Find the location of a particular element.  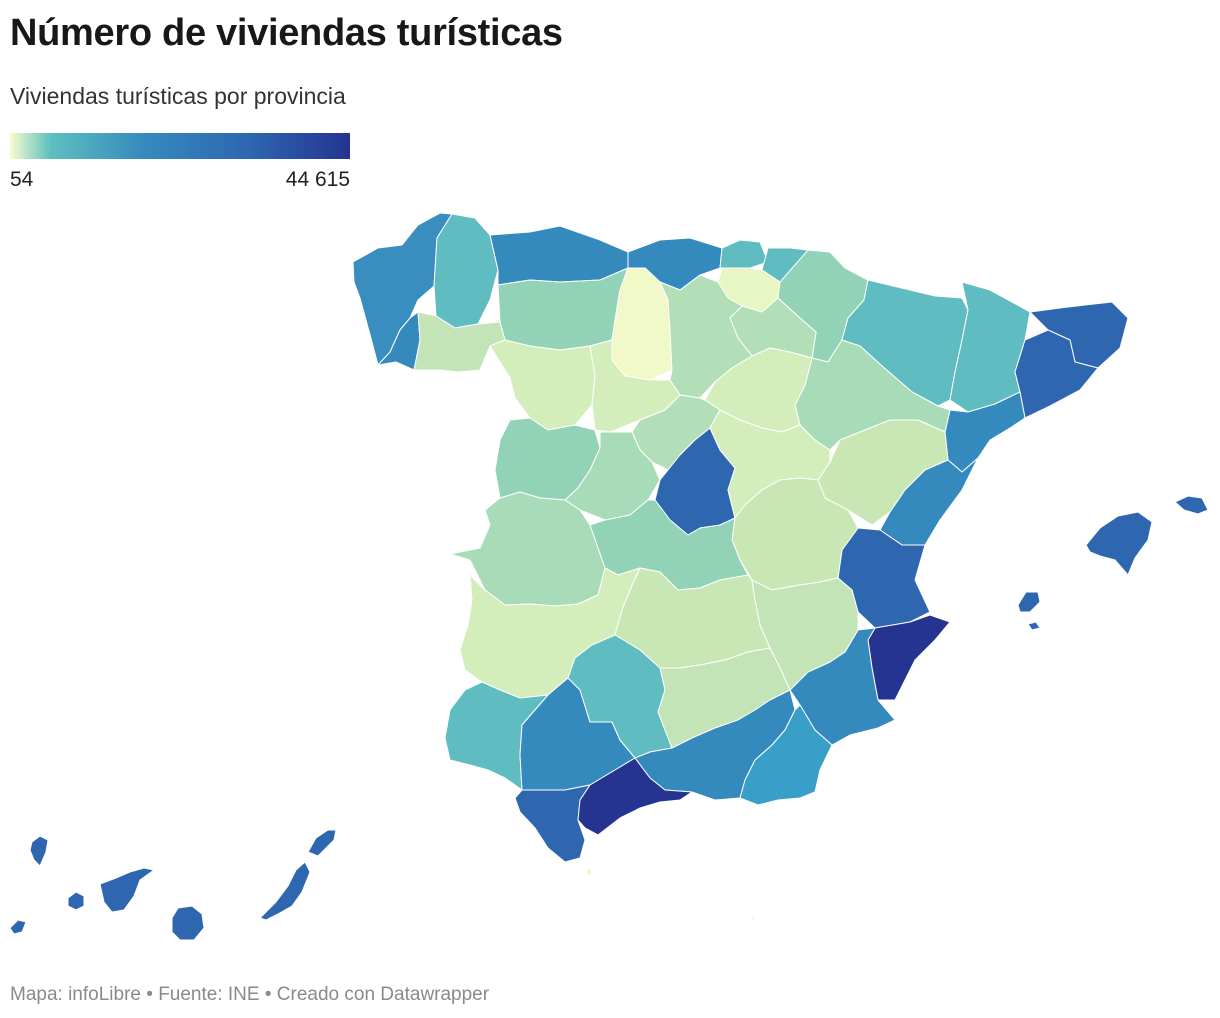

province-huesca is located at coordinates (905, 343).